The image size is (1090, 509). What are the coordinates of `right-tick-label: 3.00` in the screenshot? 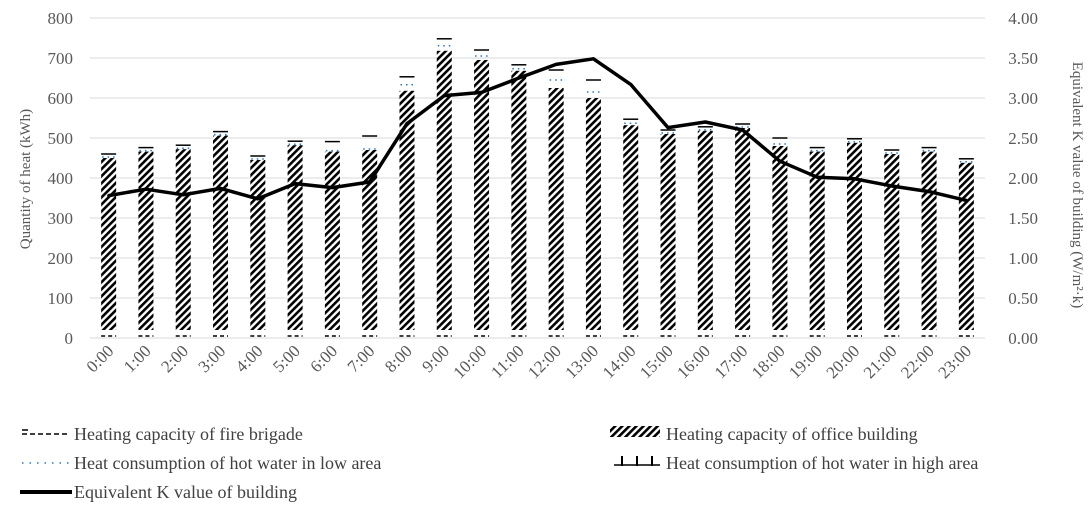 It's located at (1023, 98).